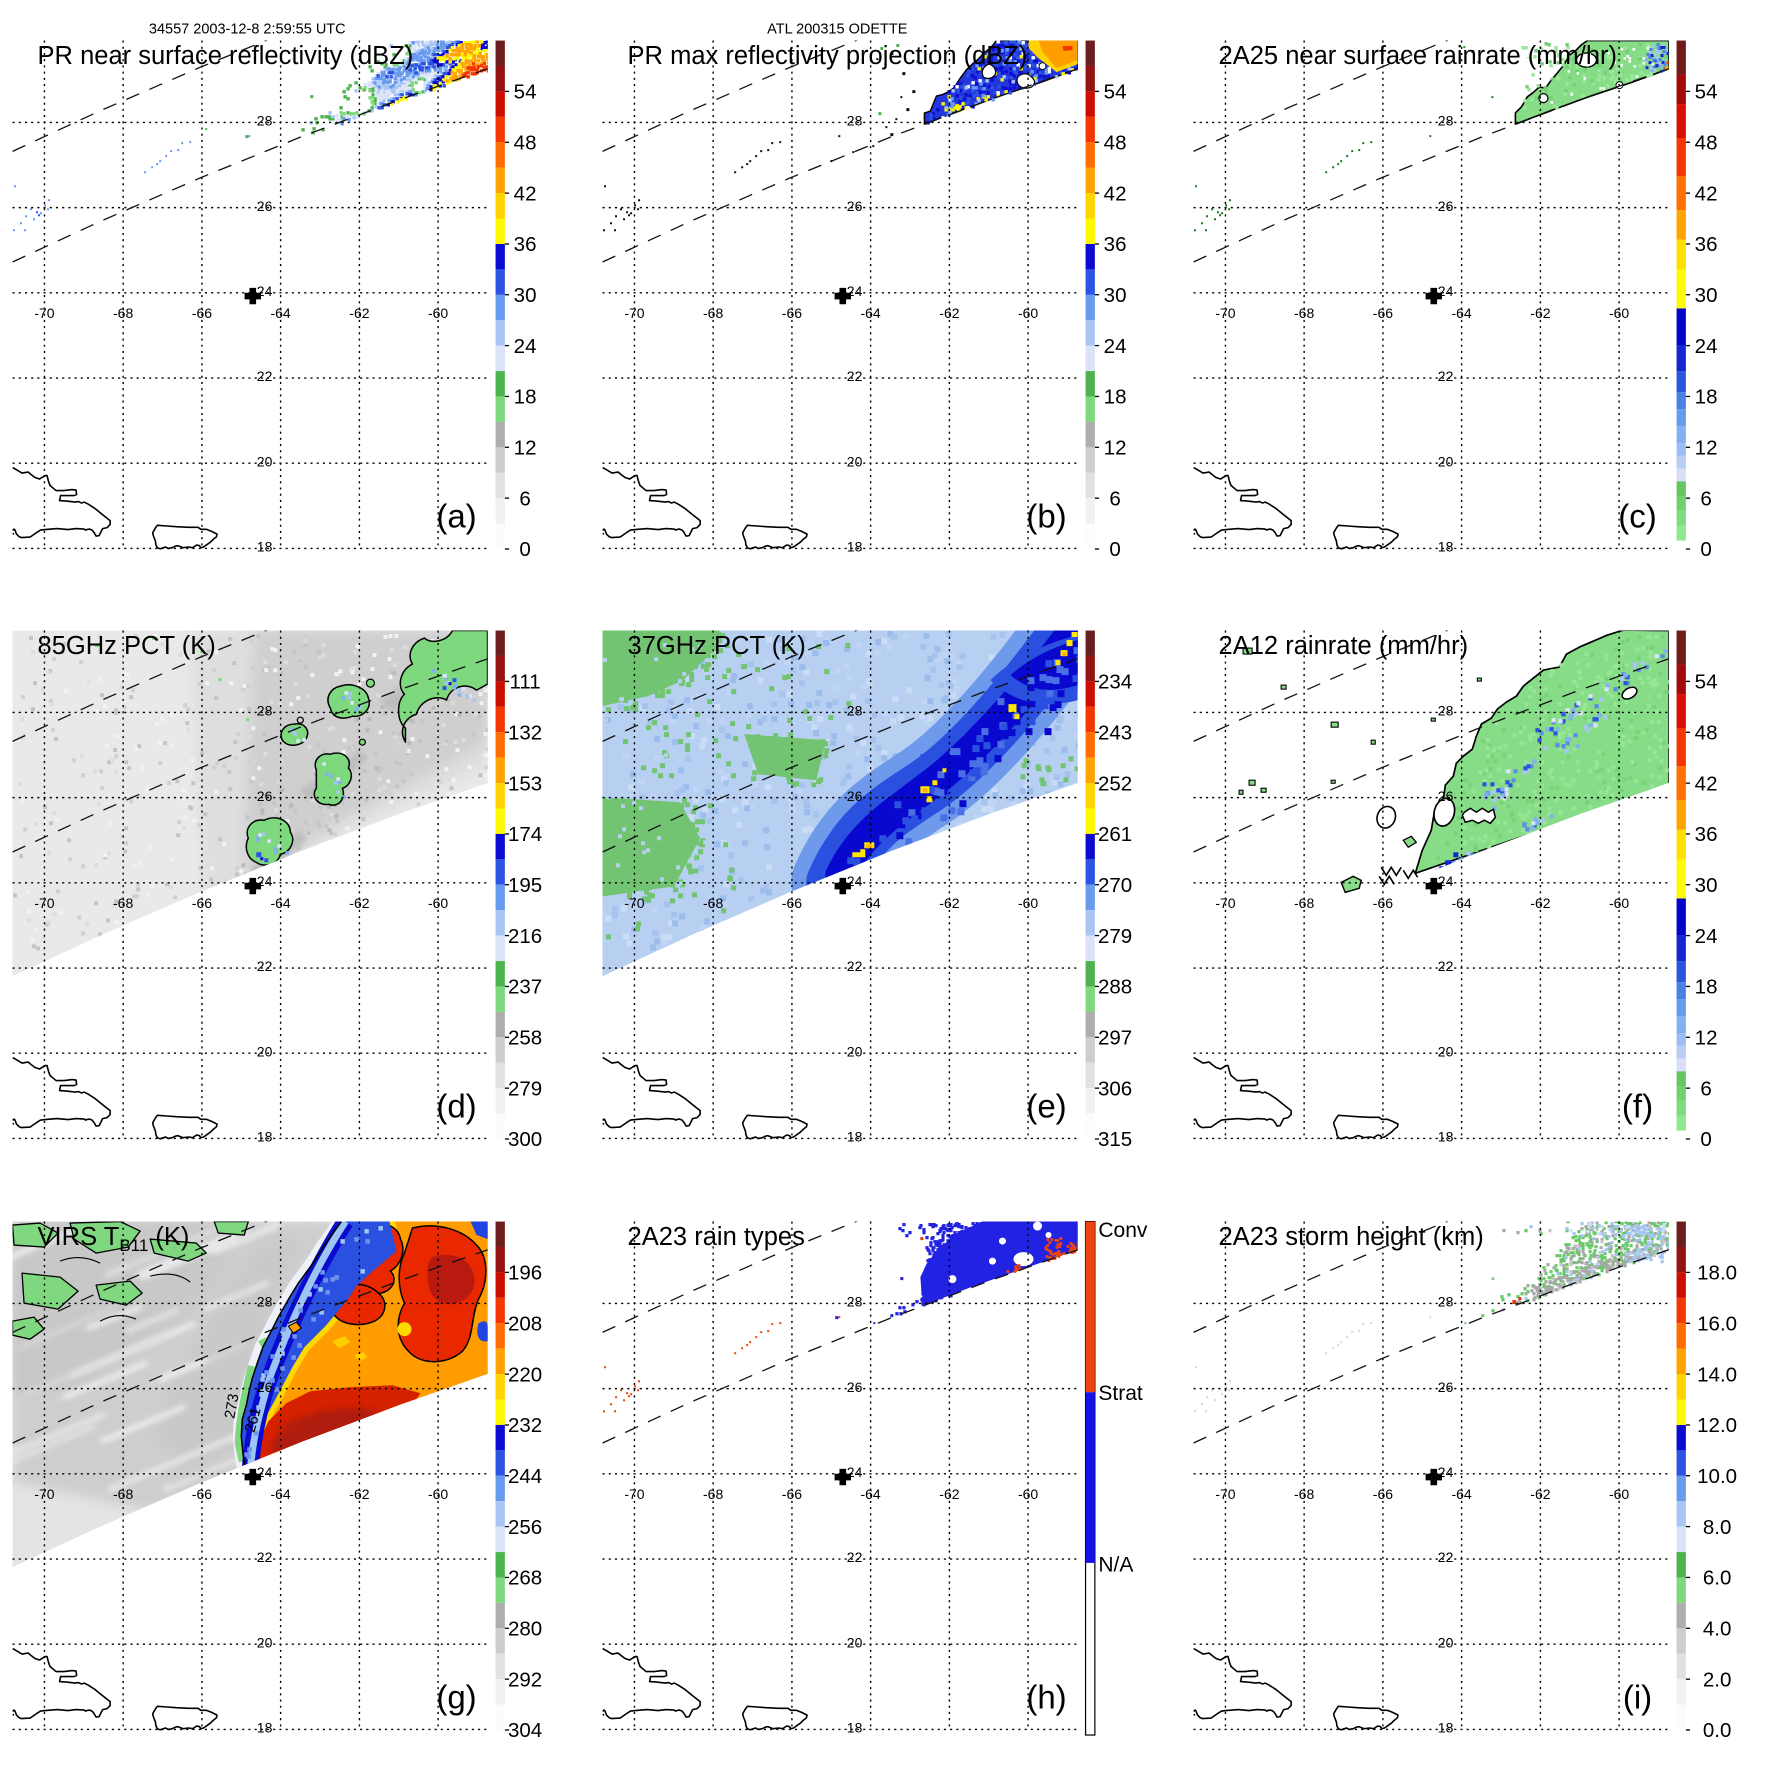 Image resolution: width=1771 pixels, height=1772 pixels. What do you see at coordinates (525, 835) in the screenshot?
I see `svg-text: 174` at bounding box center [525, 835].